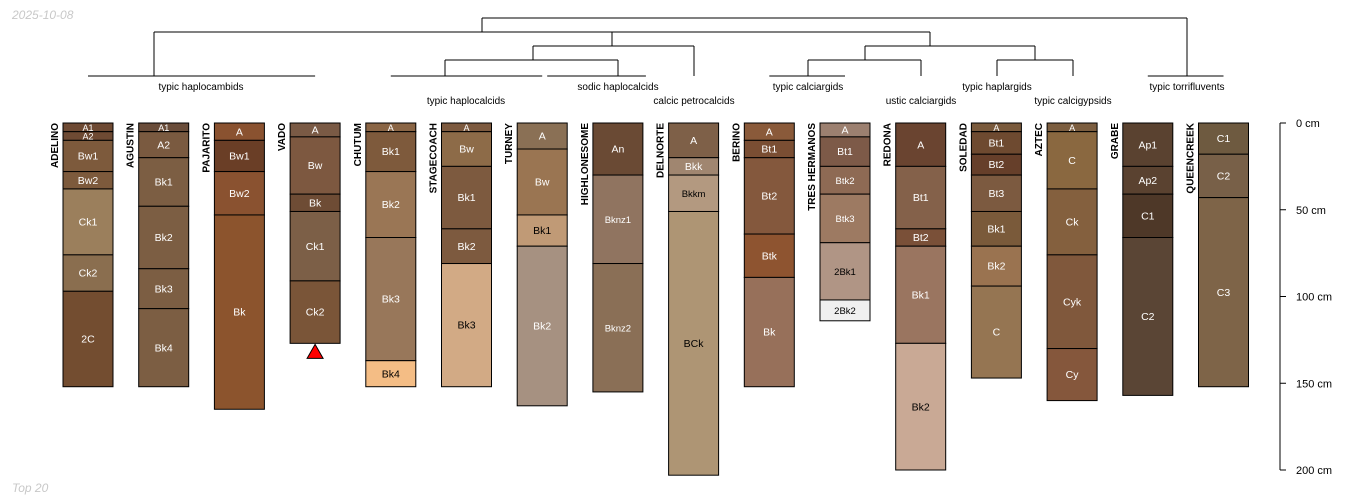 The height and width of the screenshot is (500, 1350). Describe the element at coordinates (1311, 211) in the screenshot. I see `depth-tick-label: 50 cm` at that location.